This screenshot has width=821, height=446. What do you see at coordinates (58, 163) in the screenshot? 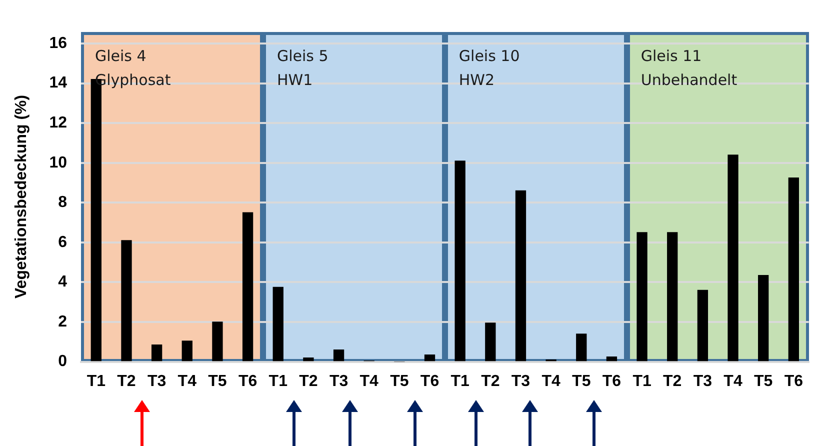
I see `y-tick-label: 10` at bounding box center [58, 163].